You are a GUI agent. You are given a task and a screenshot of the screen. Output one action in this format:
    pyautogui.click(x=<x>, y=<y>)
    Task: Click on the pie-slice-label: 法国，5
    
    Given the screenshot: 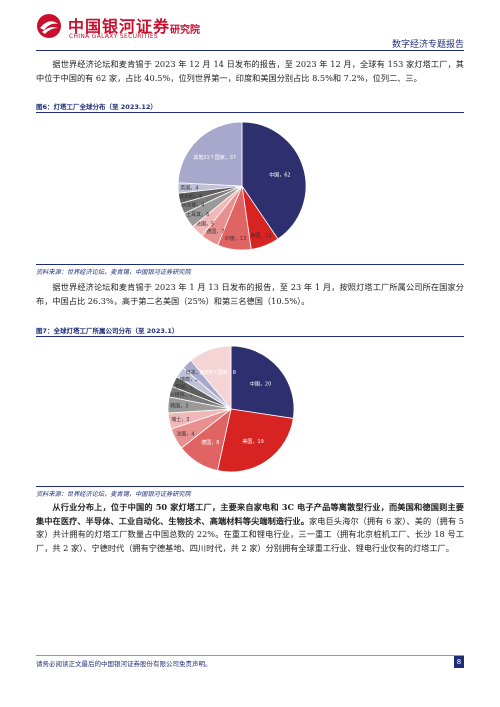 What is the action you would take?
    pyautogui.click(x=205, y=223)
    